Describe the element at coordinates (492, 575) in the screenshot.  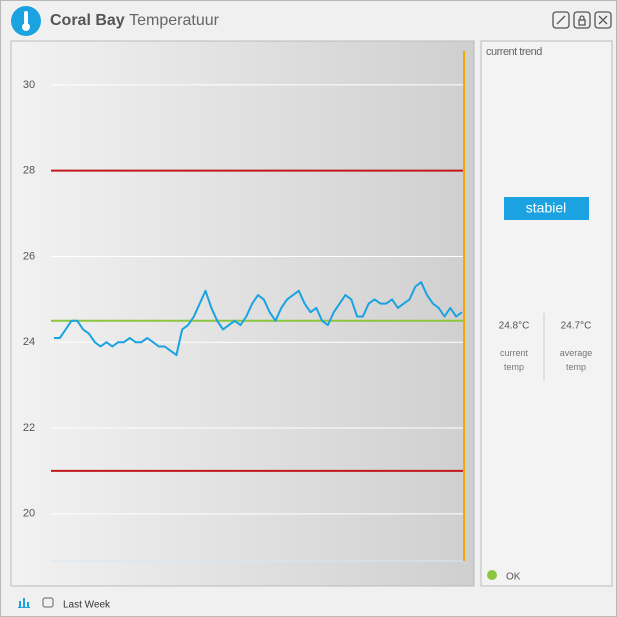
I see `status-dot` at that location.